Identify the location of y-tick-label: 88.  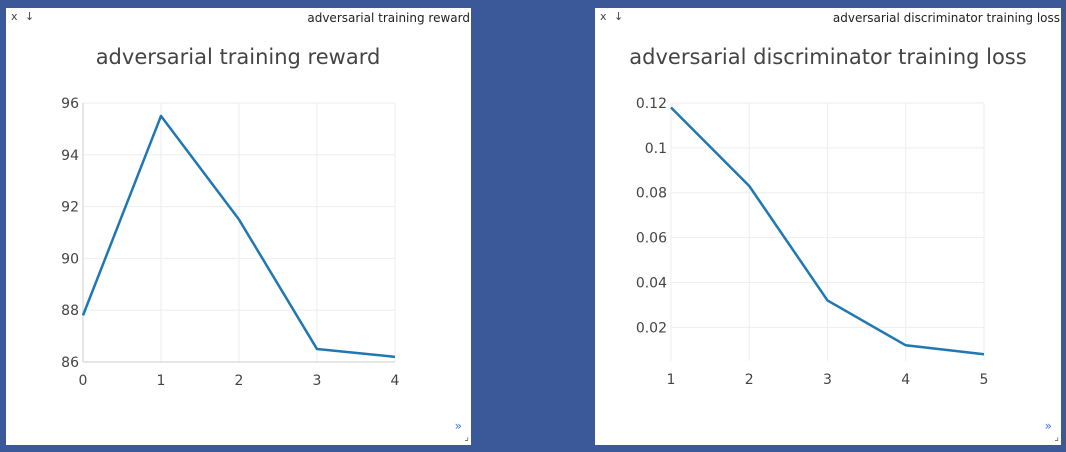
(70, 311).